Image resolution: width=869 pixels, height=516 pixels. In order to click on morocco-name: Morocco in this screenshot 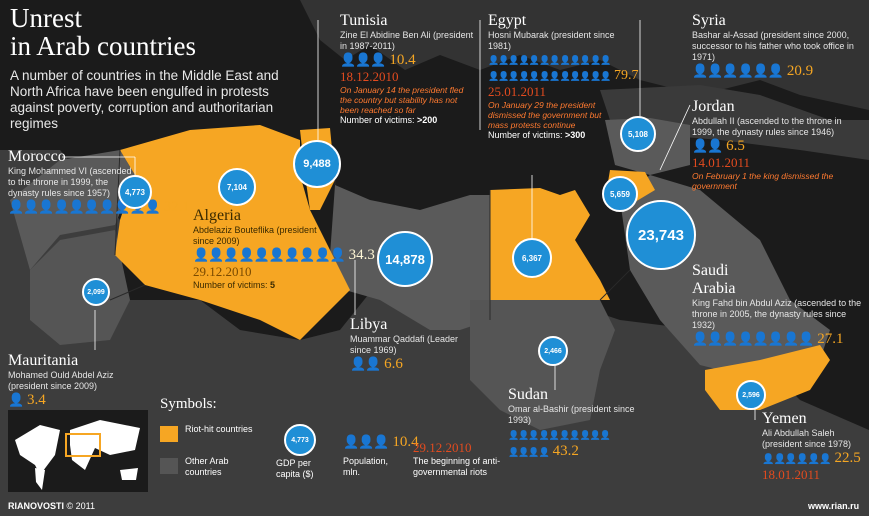, I will do `click(37, 156)`.